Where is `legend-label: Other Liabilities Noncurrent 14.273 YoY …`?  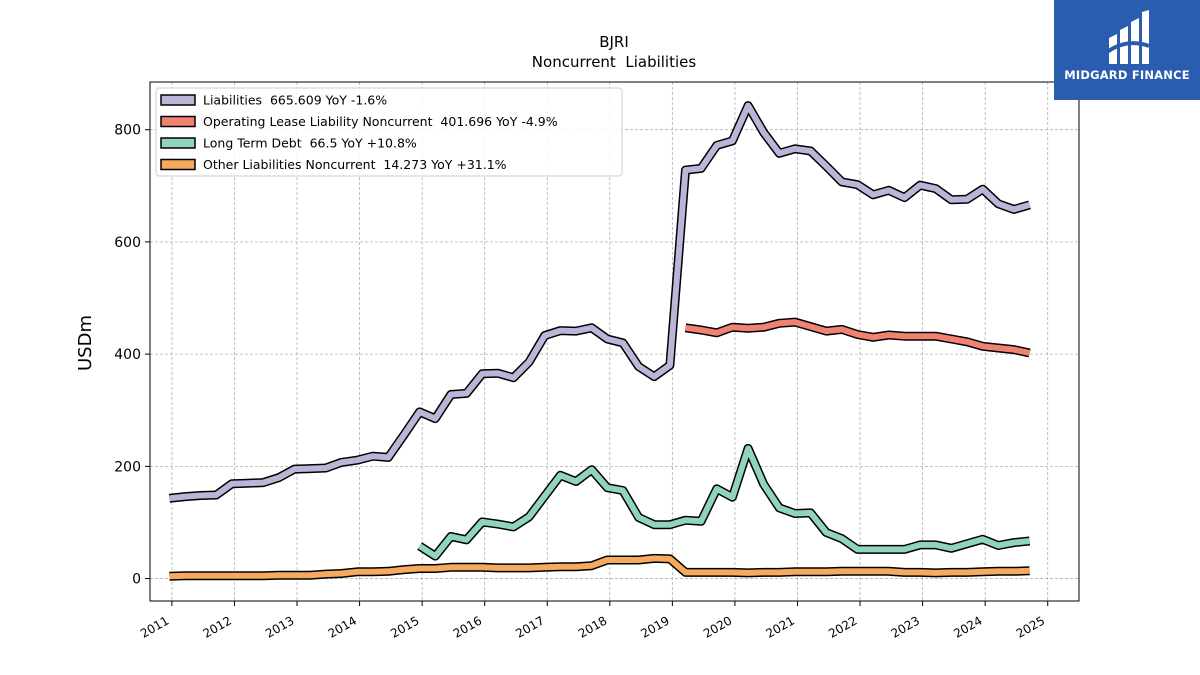 legend-label: Other Liabilities Noncurrent 14.273 YoY … is located at coordinates (355, 164).